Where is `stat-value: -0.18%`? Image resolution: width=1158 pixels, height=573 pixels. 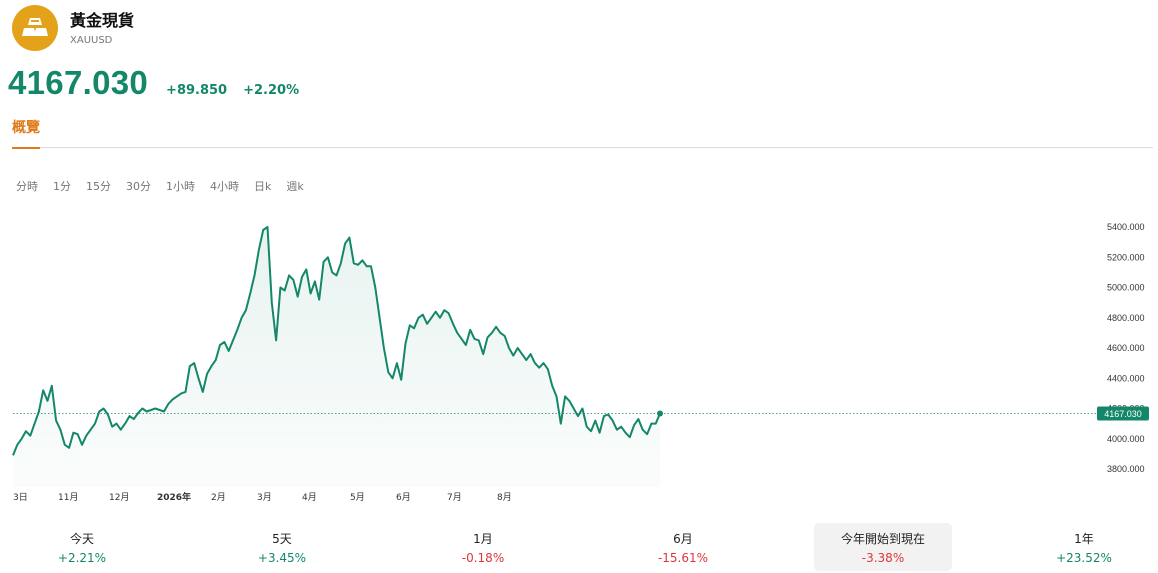
stat-value: -0.18% is located at coordinates (483, 558).